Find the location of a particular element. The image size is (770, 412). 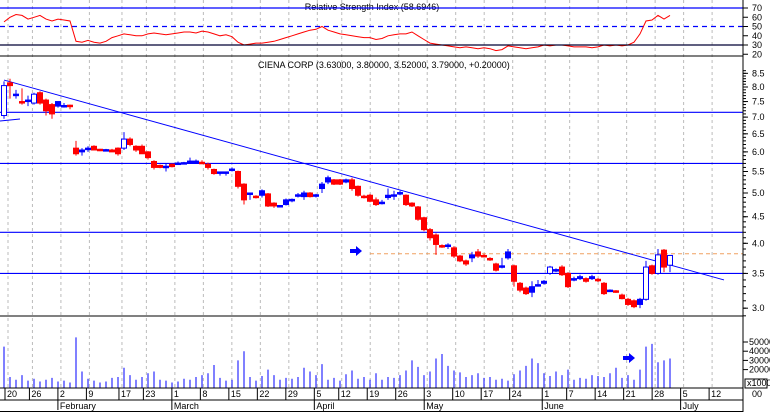

price-tick-label: 7.0 is located at coordinates (758, 117).